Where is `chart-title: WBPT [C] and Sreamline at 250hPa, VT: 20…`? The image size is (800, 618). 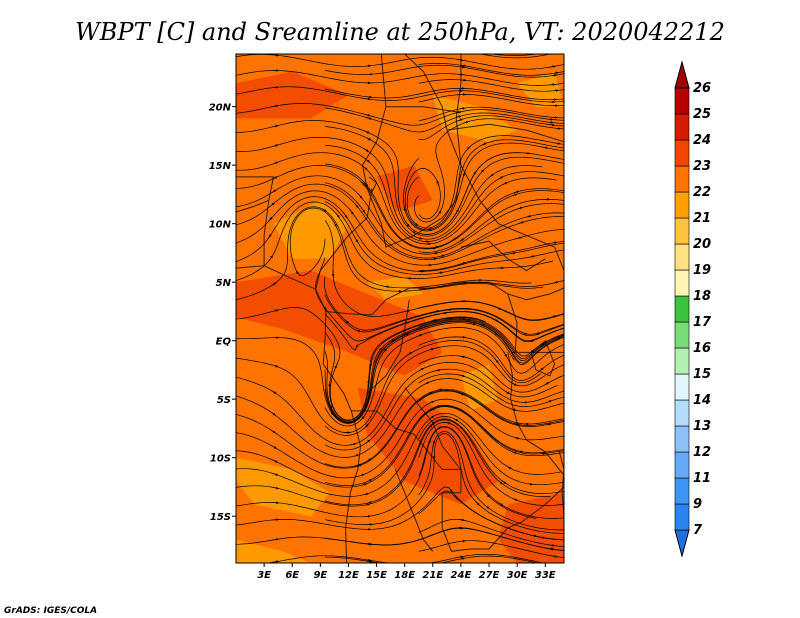 chart-title: WBPT [C] and Sreamline at 250hPa, VT: 20… is located at coordinates (400, 32).